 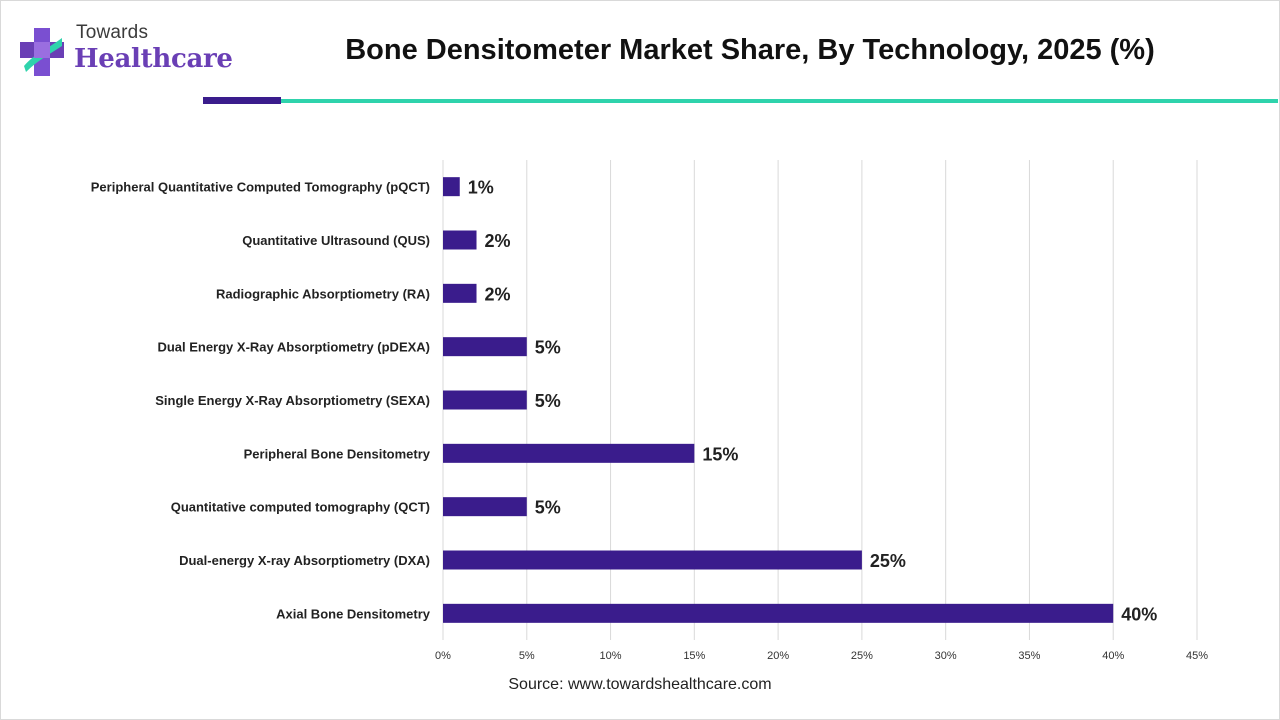 What do you see at coordinates (353, 613) in the screenshot?
I see `category-label: Axial Bone Densitometry` at bounding box center [353, 613].